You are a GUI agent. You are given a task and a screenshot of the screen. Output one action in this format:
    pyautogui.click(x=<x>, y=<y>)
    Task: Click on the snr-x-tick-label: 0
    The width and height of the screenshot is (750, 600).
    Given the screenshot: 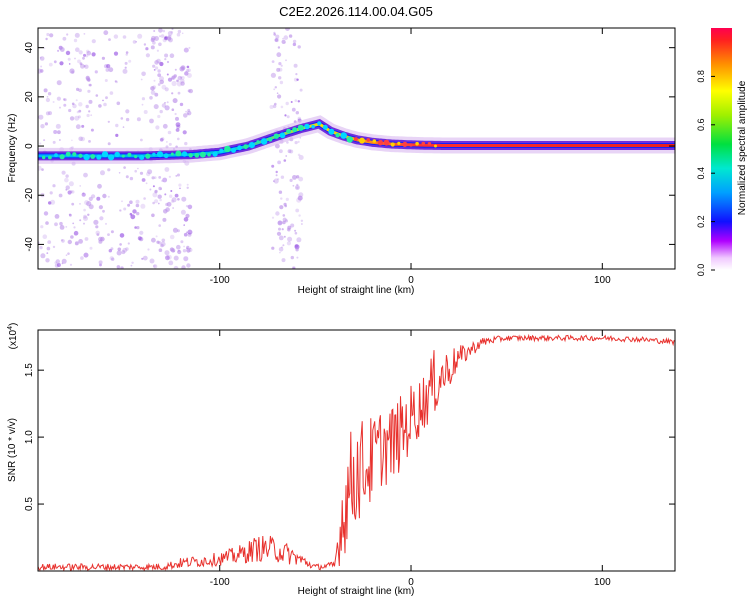 What is the action you would take?
    pyautogui.click(x=411, y=582)
    